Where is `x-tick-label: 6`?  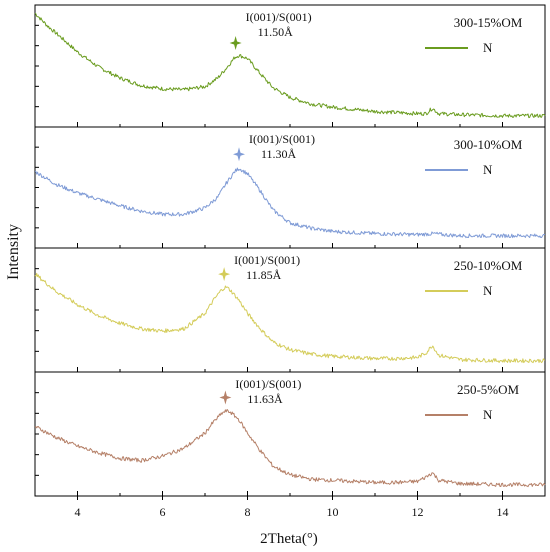
x-tick-label: 6 is located at coordinates (163, 512).